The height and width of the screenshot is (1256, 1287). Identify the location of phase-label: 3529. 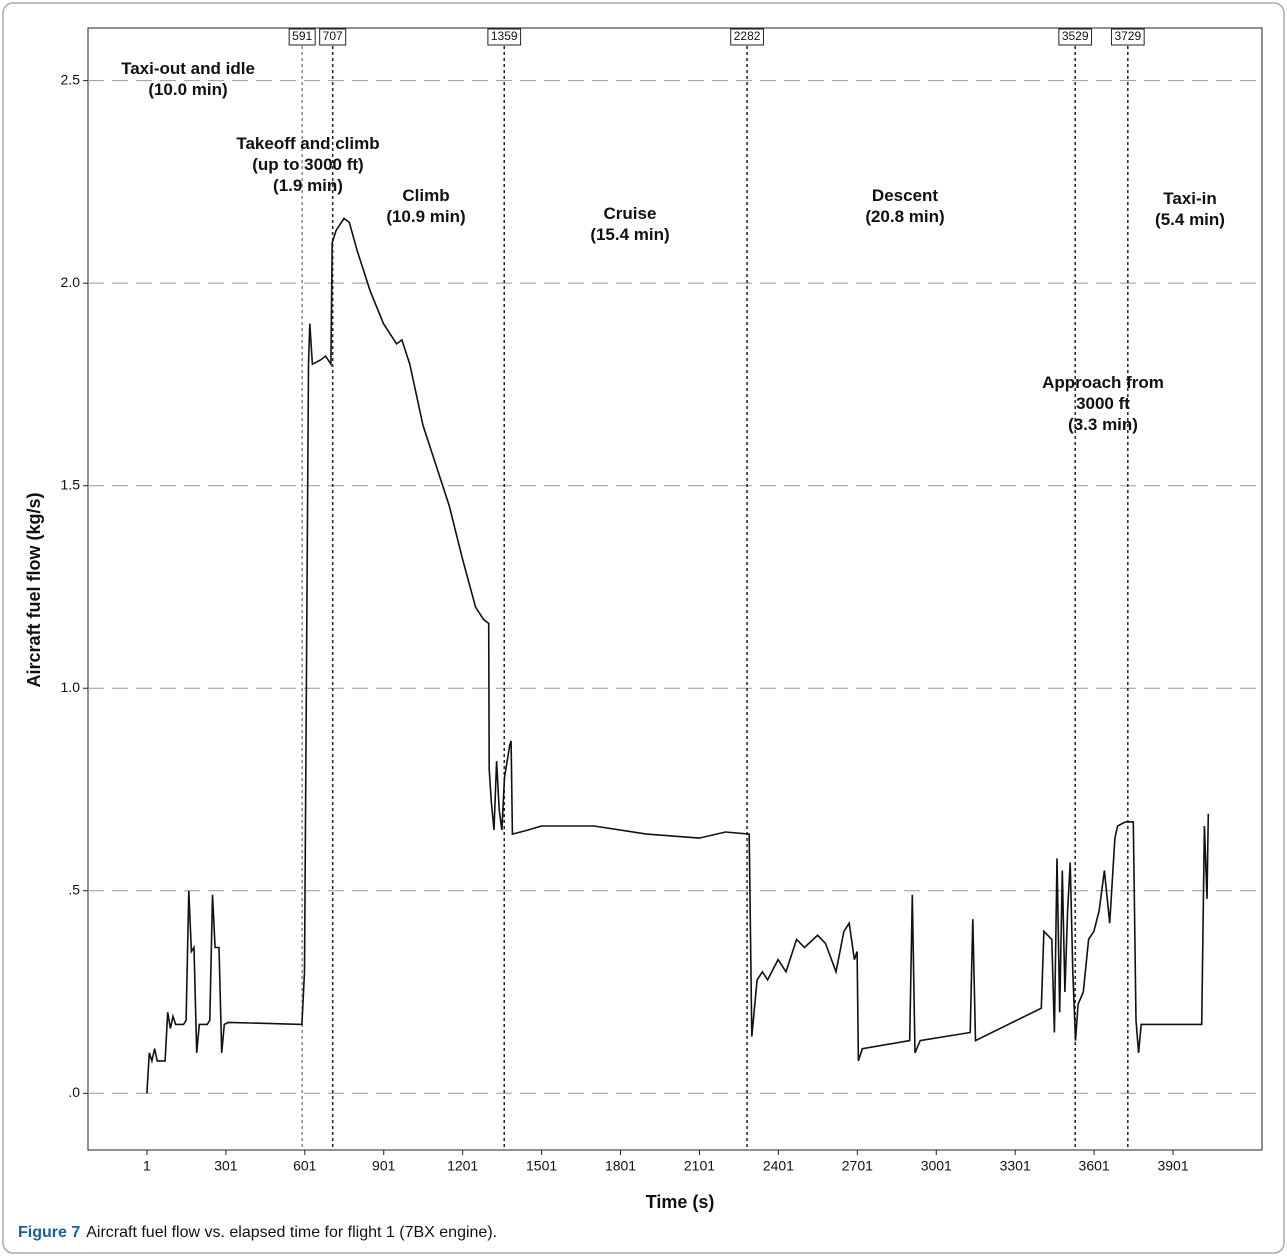
(1075, 36).